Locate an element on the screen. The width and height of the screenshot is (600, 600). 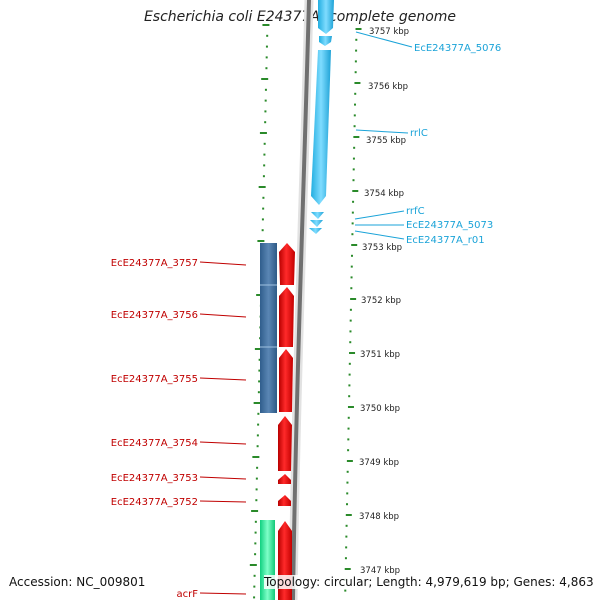
feature-label: EcE24377A_3757 is located at coordinates (154, 263).